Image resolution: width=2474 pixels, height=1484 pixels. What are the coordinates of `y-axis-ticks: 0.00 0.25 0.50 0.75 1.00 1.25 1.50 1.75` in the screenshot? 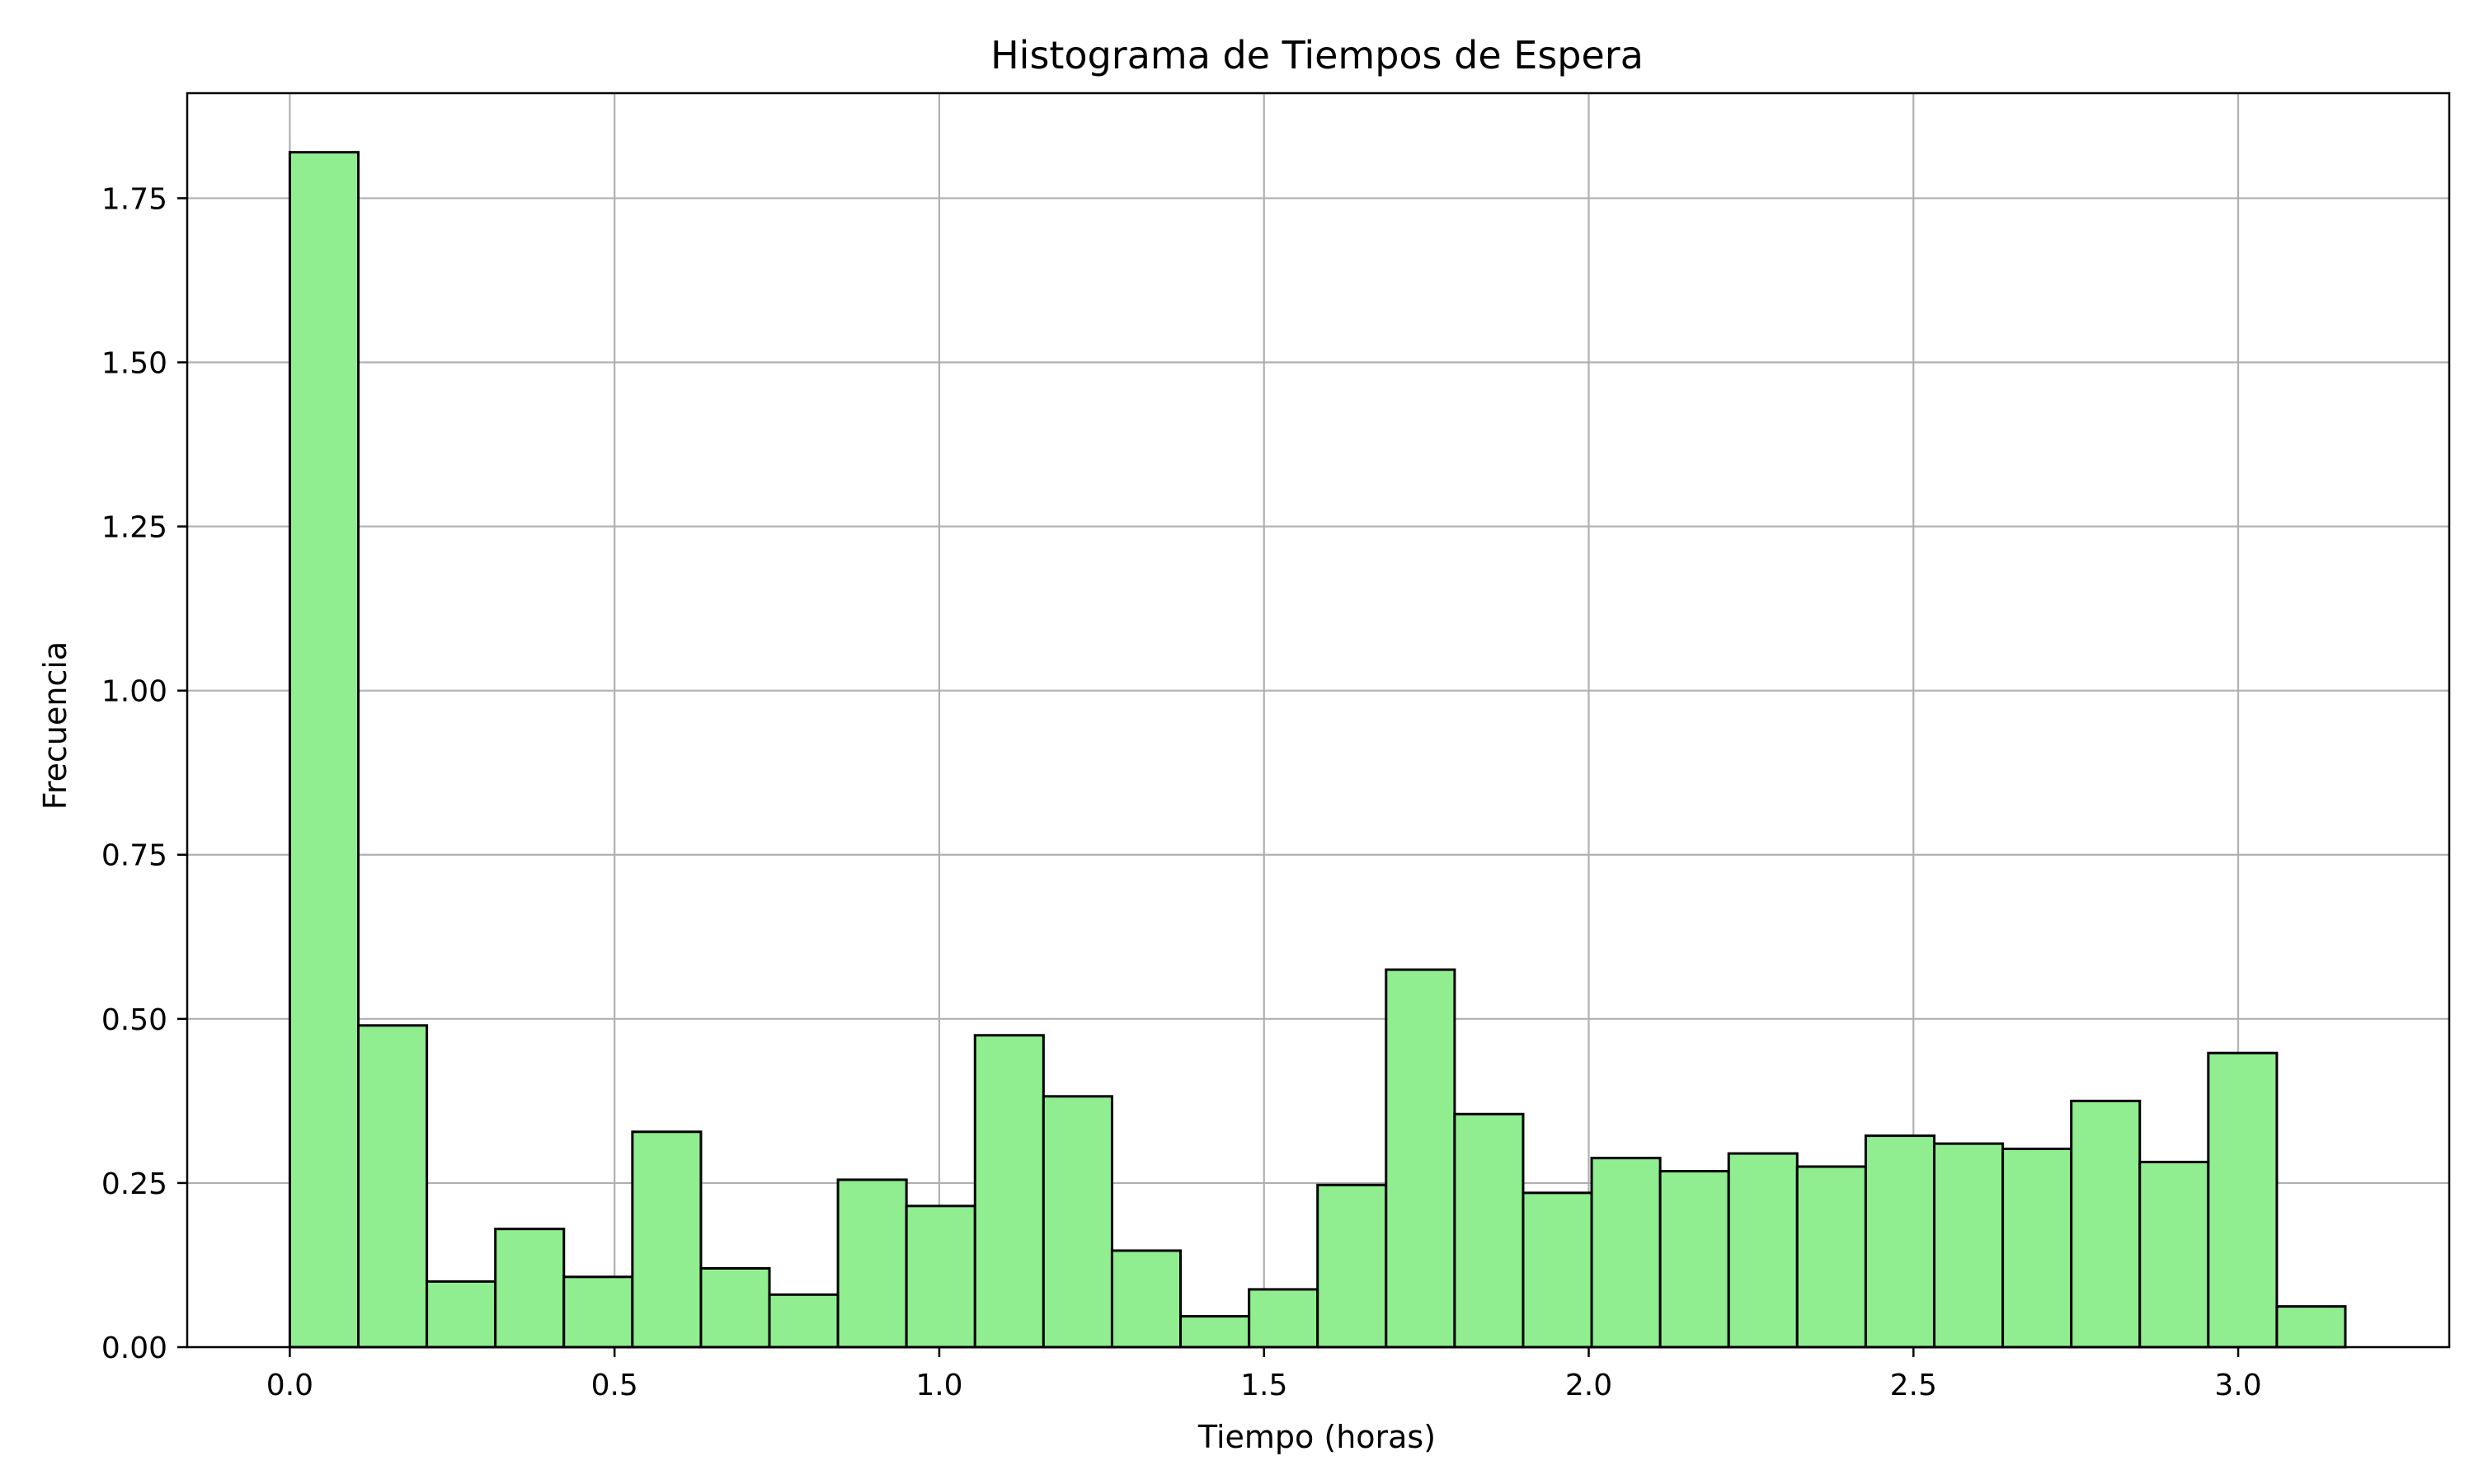 It's located at (144, 773).